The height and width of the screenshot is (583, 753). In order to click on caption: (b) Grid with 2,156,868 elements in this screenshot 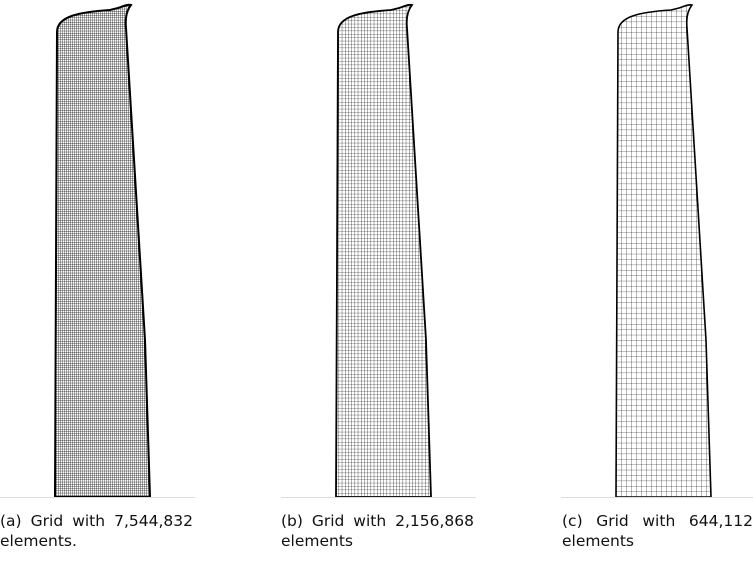, I will do `click(377, 531)`.